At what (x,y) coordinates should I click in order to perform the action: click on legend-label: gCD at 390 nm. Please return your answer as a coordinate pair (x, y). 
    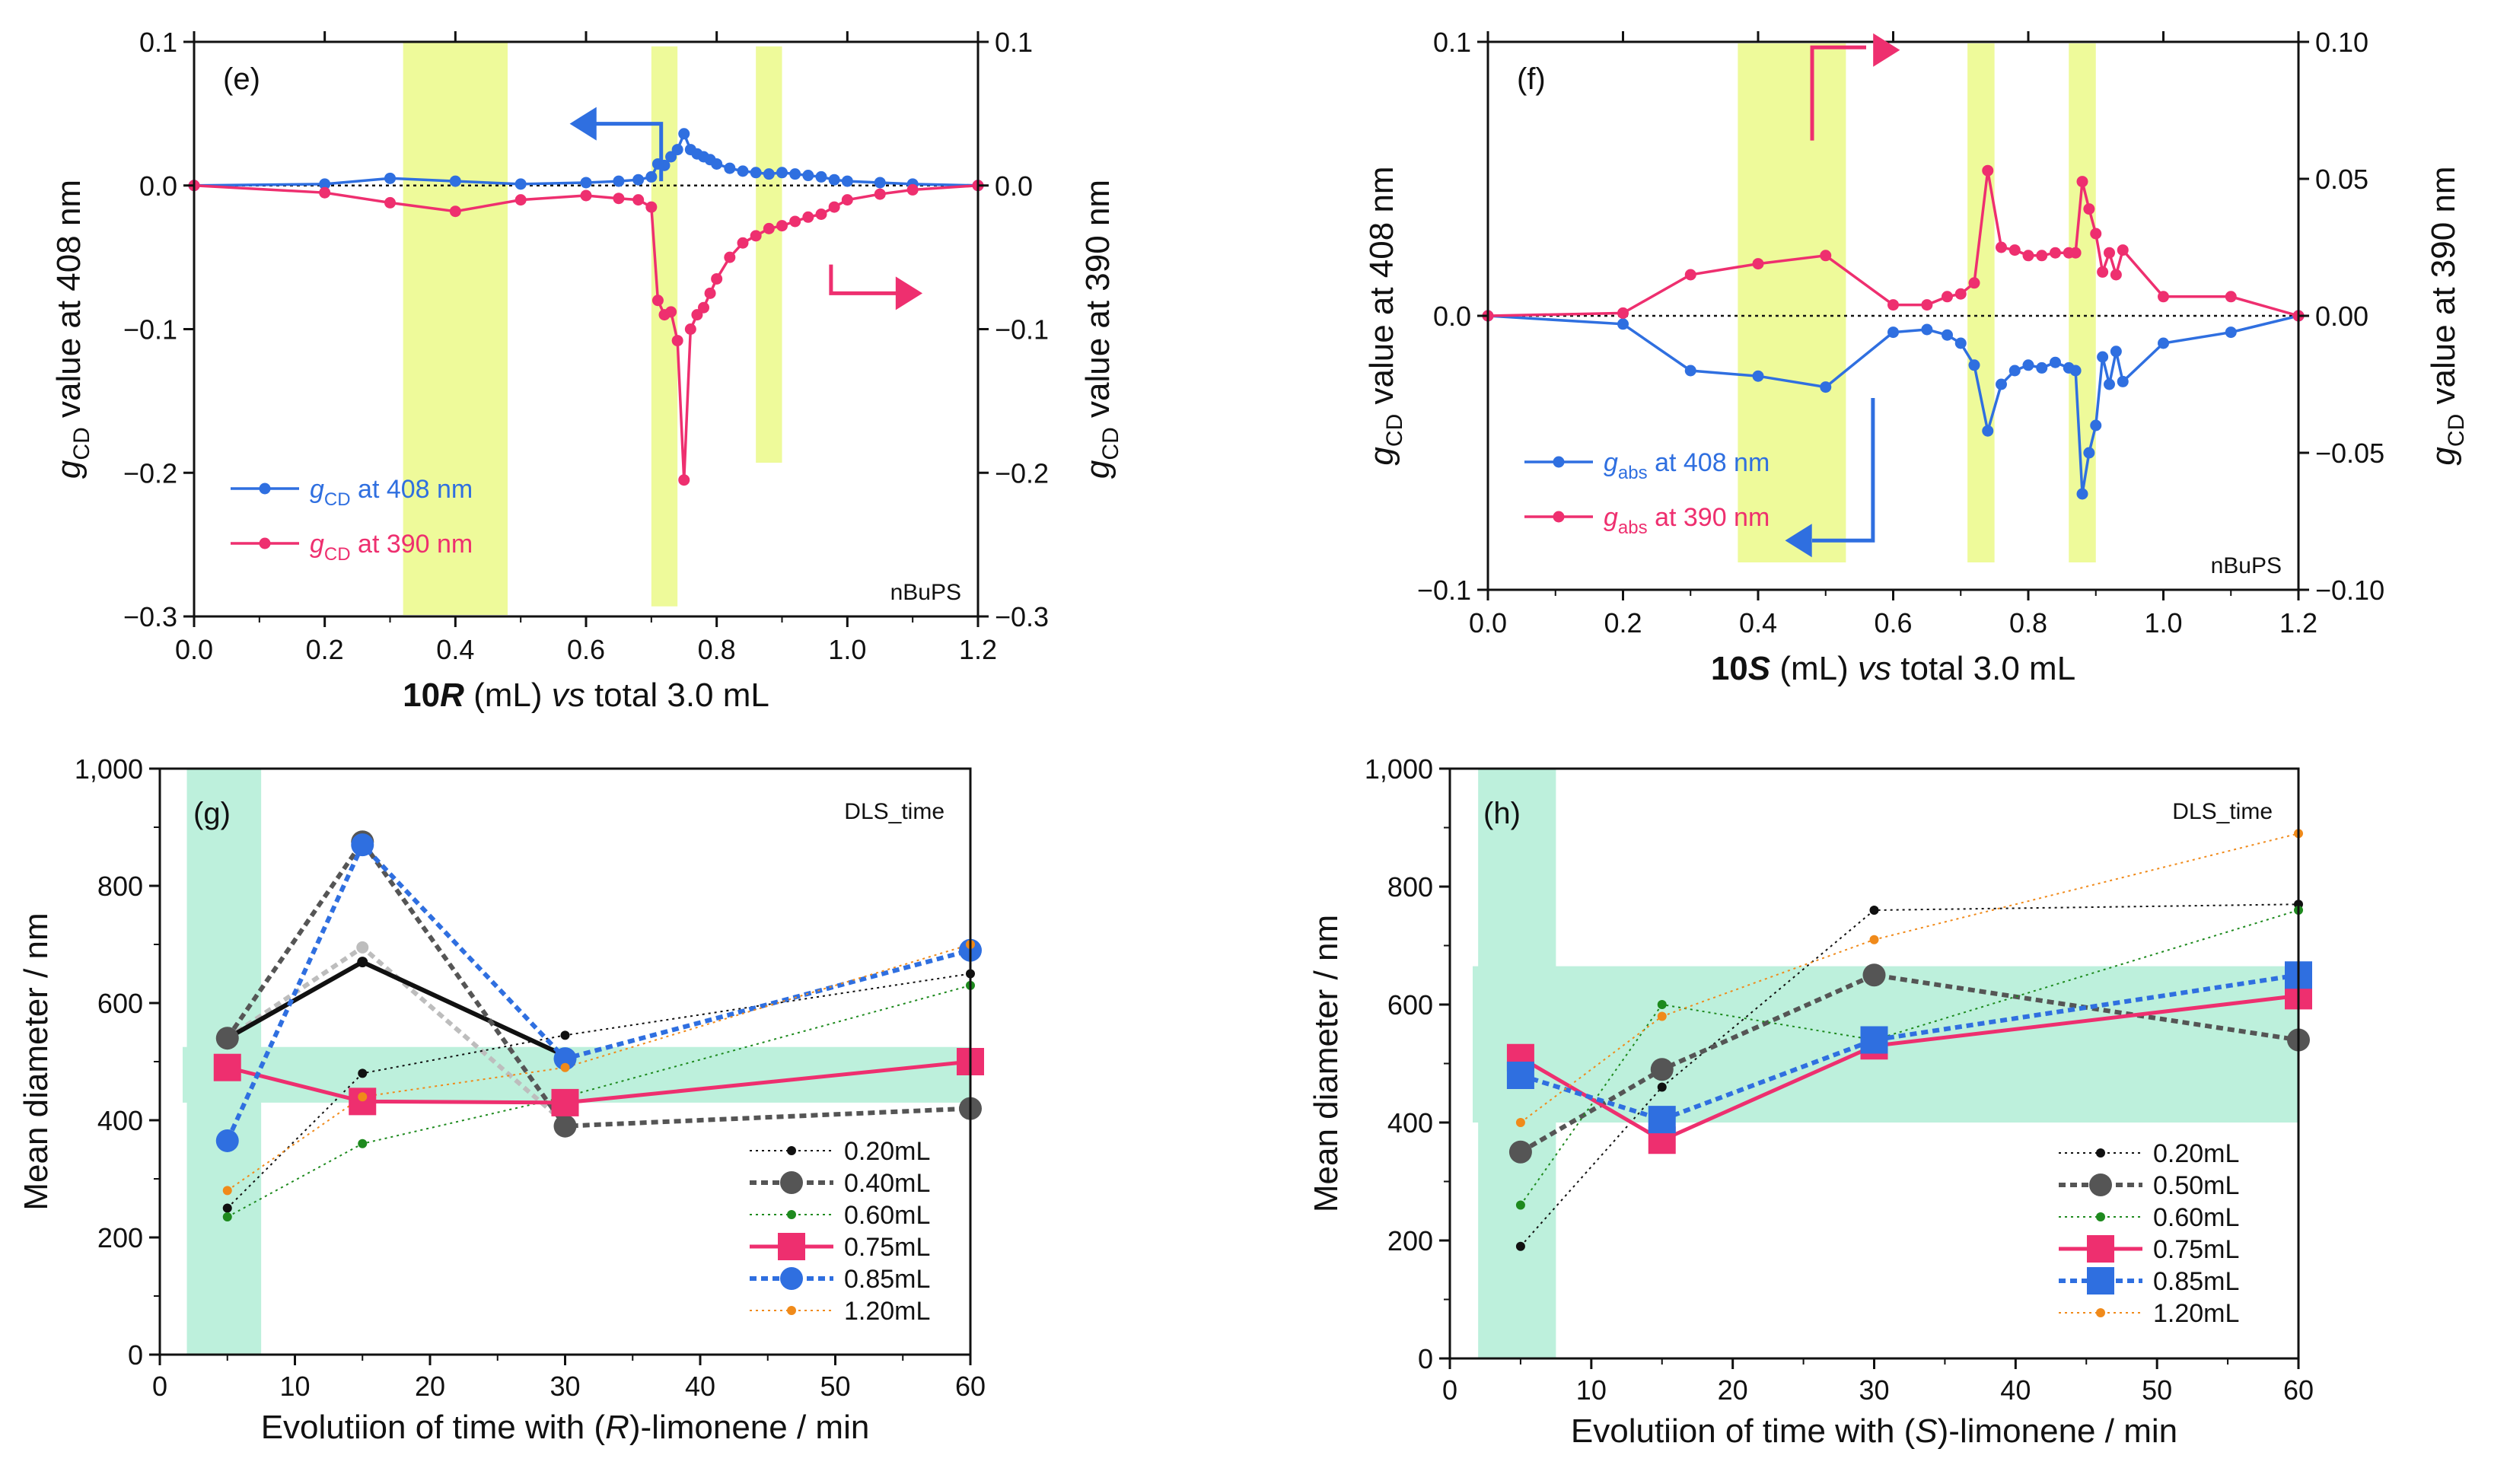
    Looking at the image, I should click on (391, 547).